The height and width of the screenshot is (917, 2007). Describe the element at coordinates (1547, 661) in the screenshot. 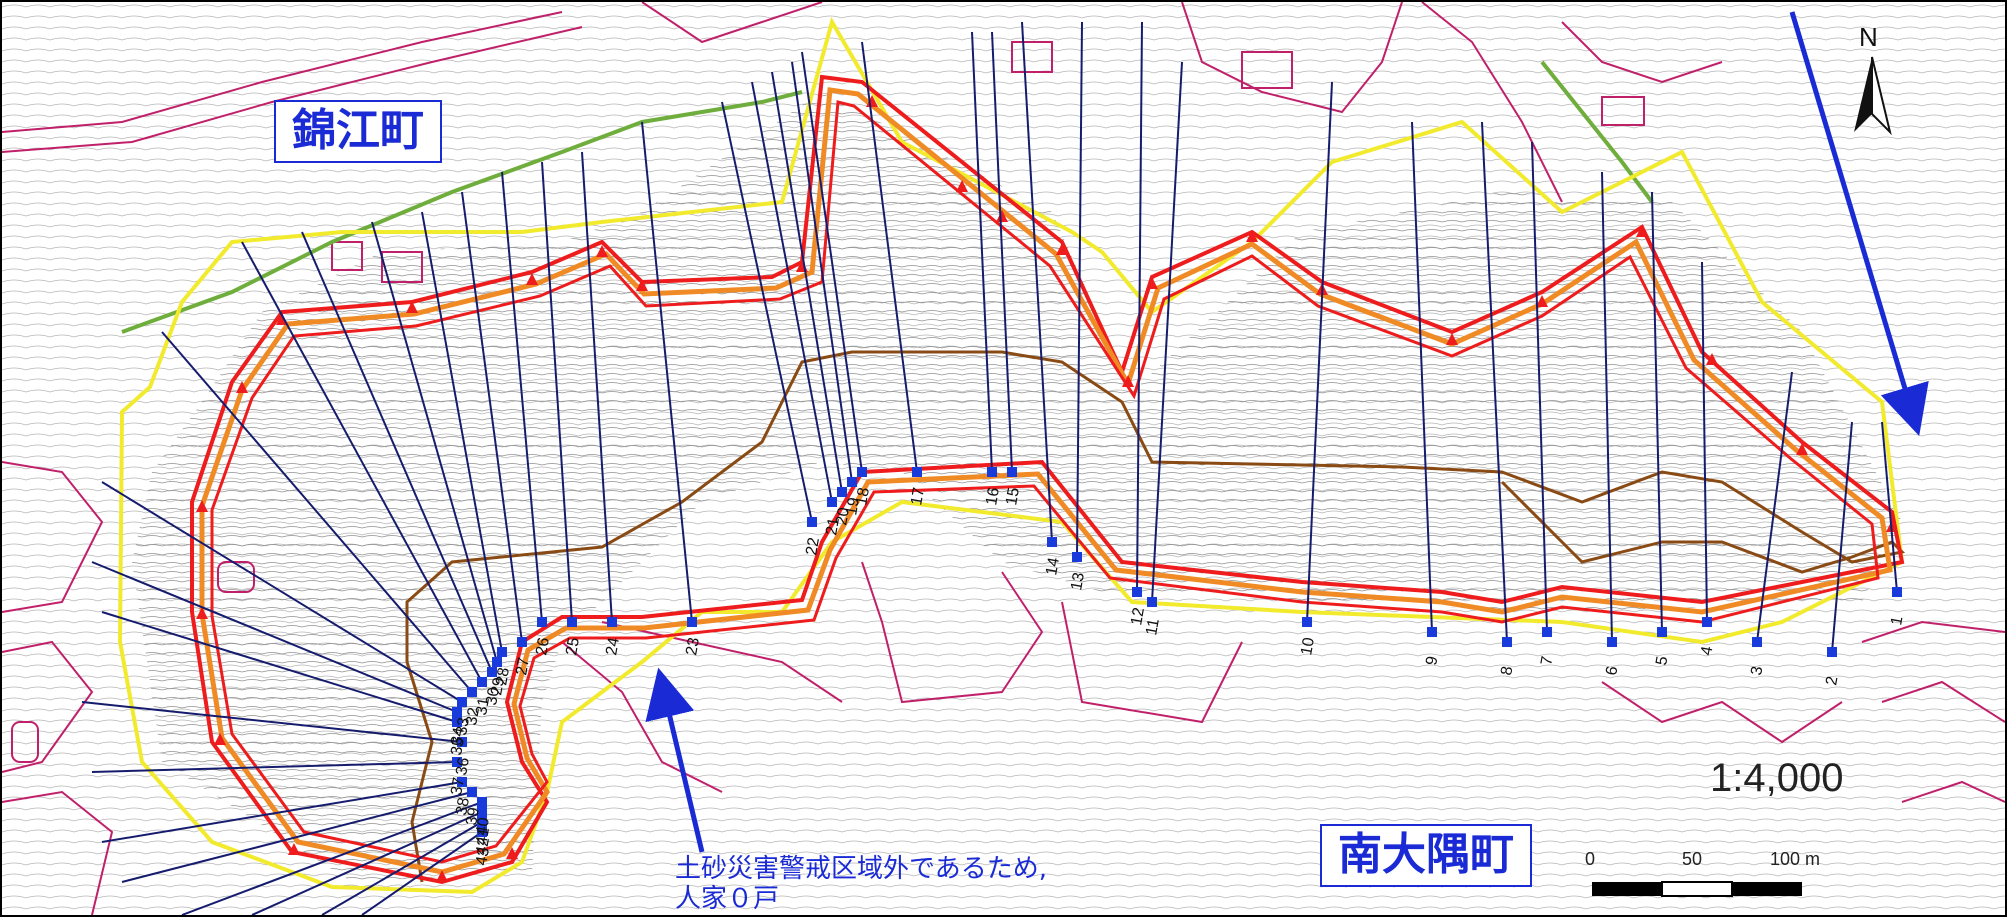

I see `transect-number: 7` at that location.